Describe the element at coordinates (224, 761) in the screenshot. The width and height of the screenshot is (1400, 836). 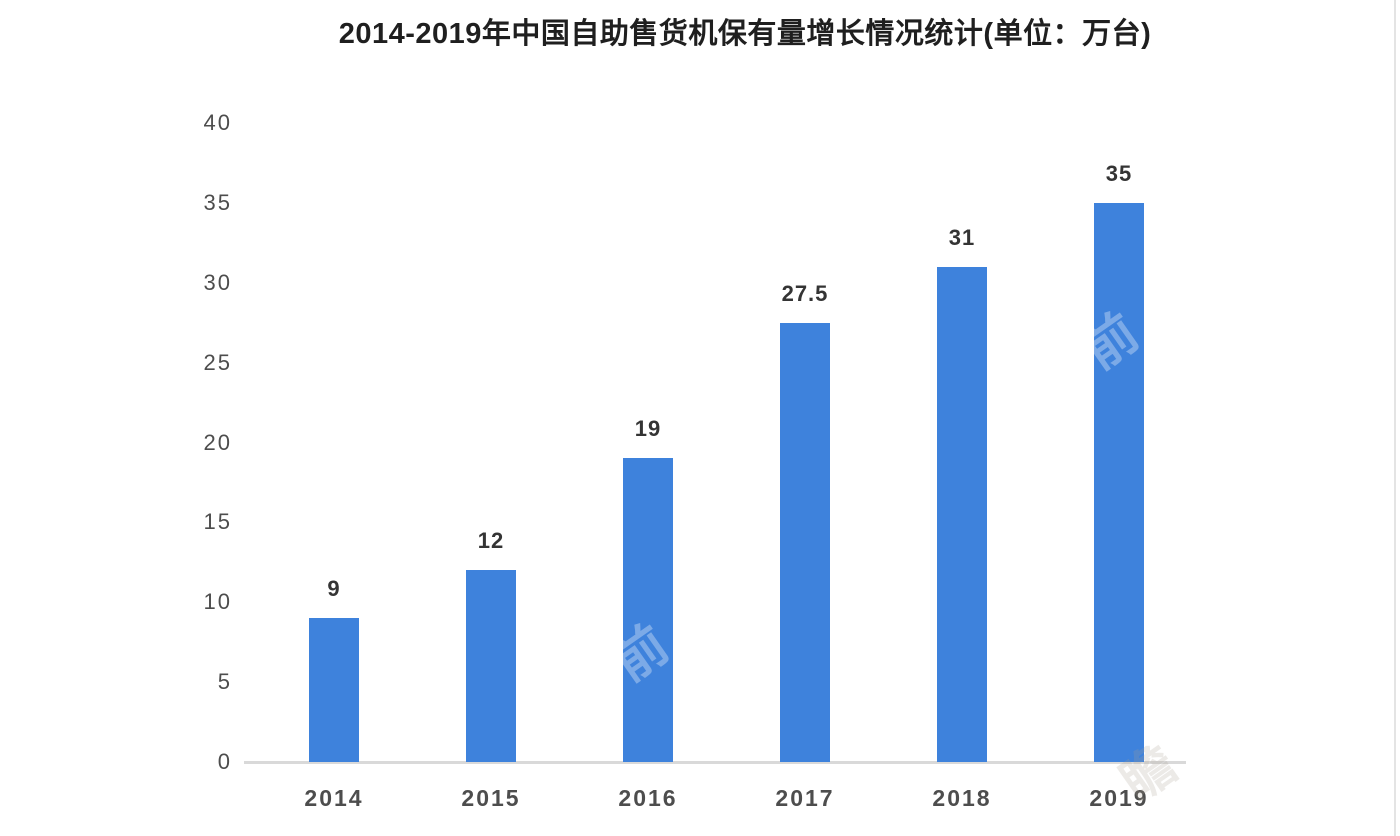
I see `y-axis-tick-label: 0` at that location.